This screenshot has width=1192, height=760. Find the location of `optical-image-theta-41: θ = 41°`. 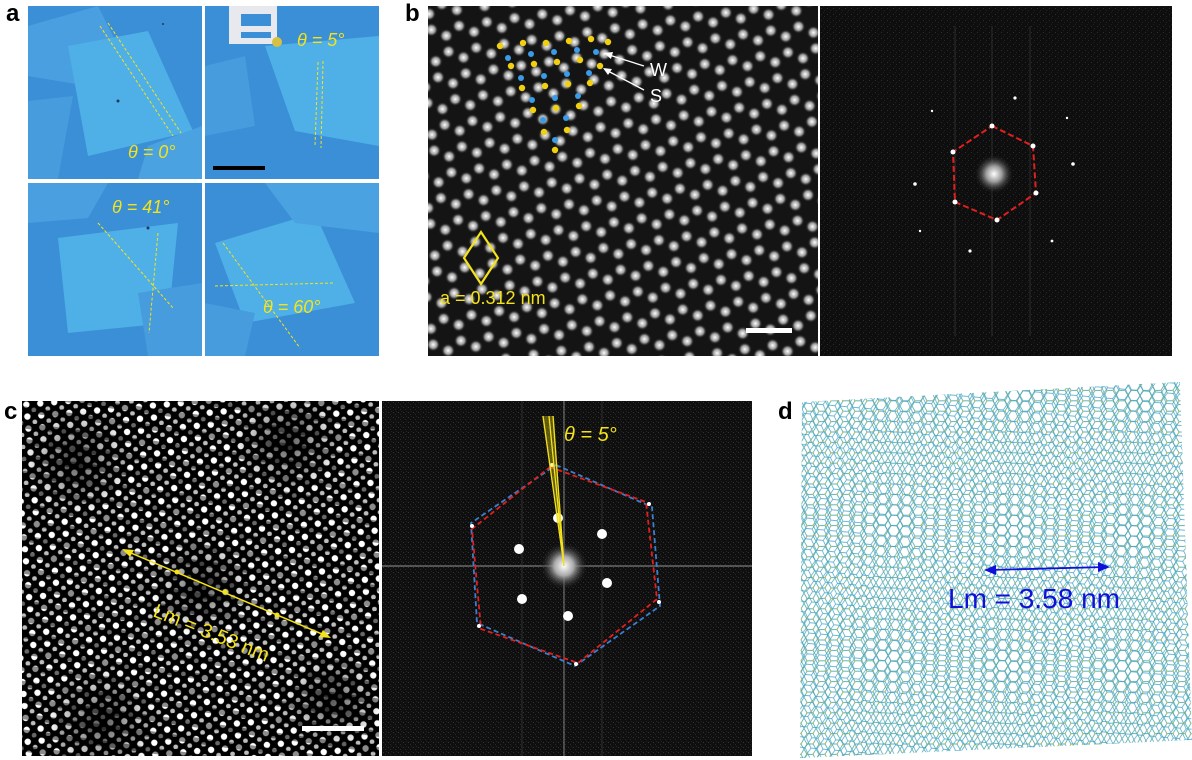

optical-image-theta-41: θ = 41° is located at coordinates (115, 269).